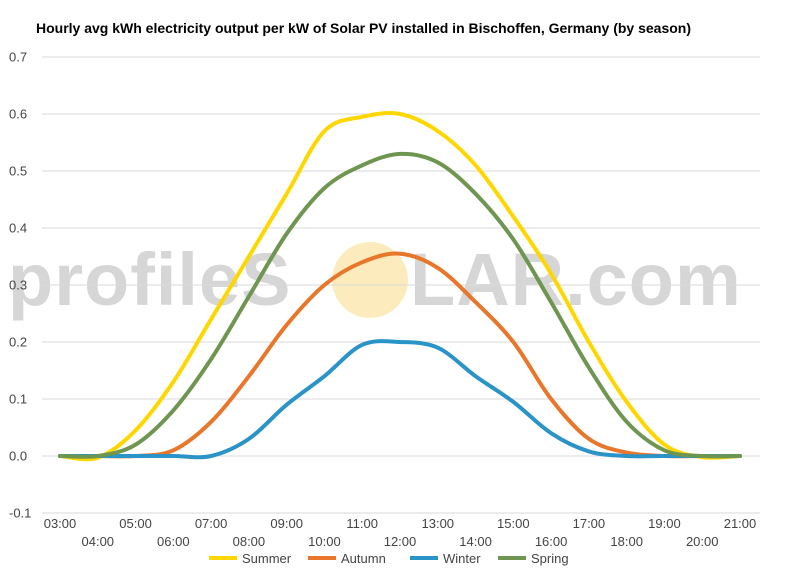  I want to click on y-tick-label: 0.1, so click(18, 399).